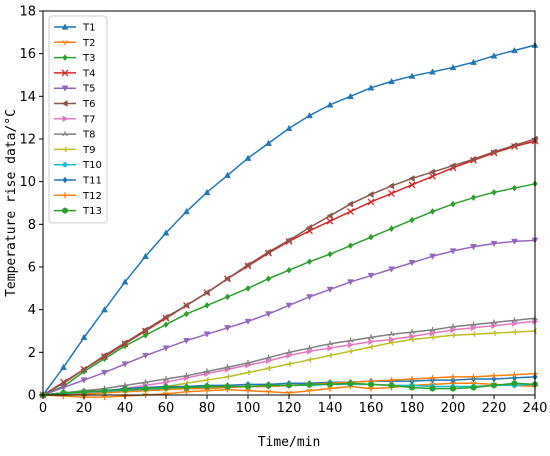  What do you see at coordinates (32, 225) in the screenshot?
I see `y-tick-label: 8` at bounding box center [32, 225].